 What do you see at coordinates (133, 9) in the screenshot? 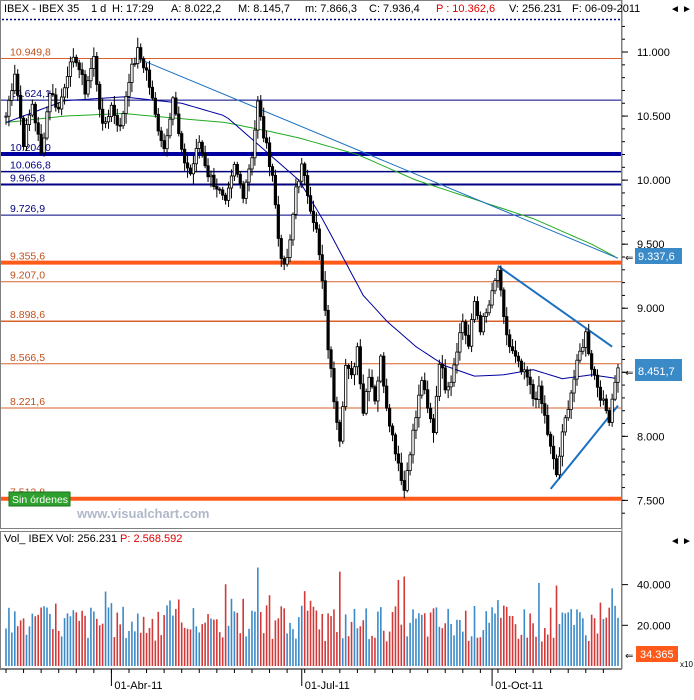
I see `header-time: H: 17:29` at bounding box center [133, 9].